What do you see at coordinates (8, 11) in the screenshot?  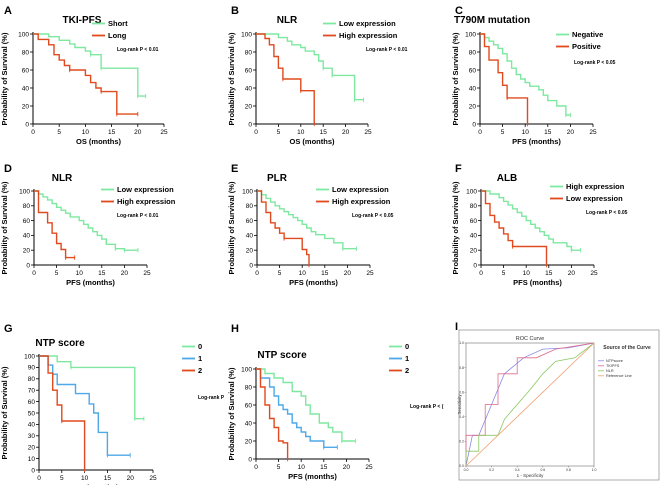 I see `panel-label: A` at bounding box center [8, 11].